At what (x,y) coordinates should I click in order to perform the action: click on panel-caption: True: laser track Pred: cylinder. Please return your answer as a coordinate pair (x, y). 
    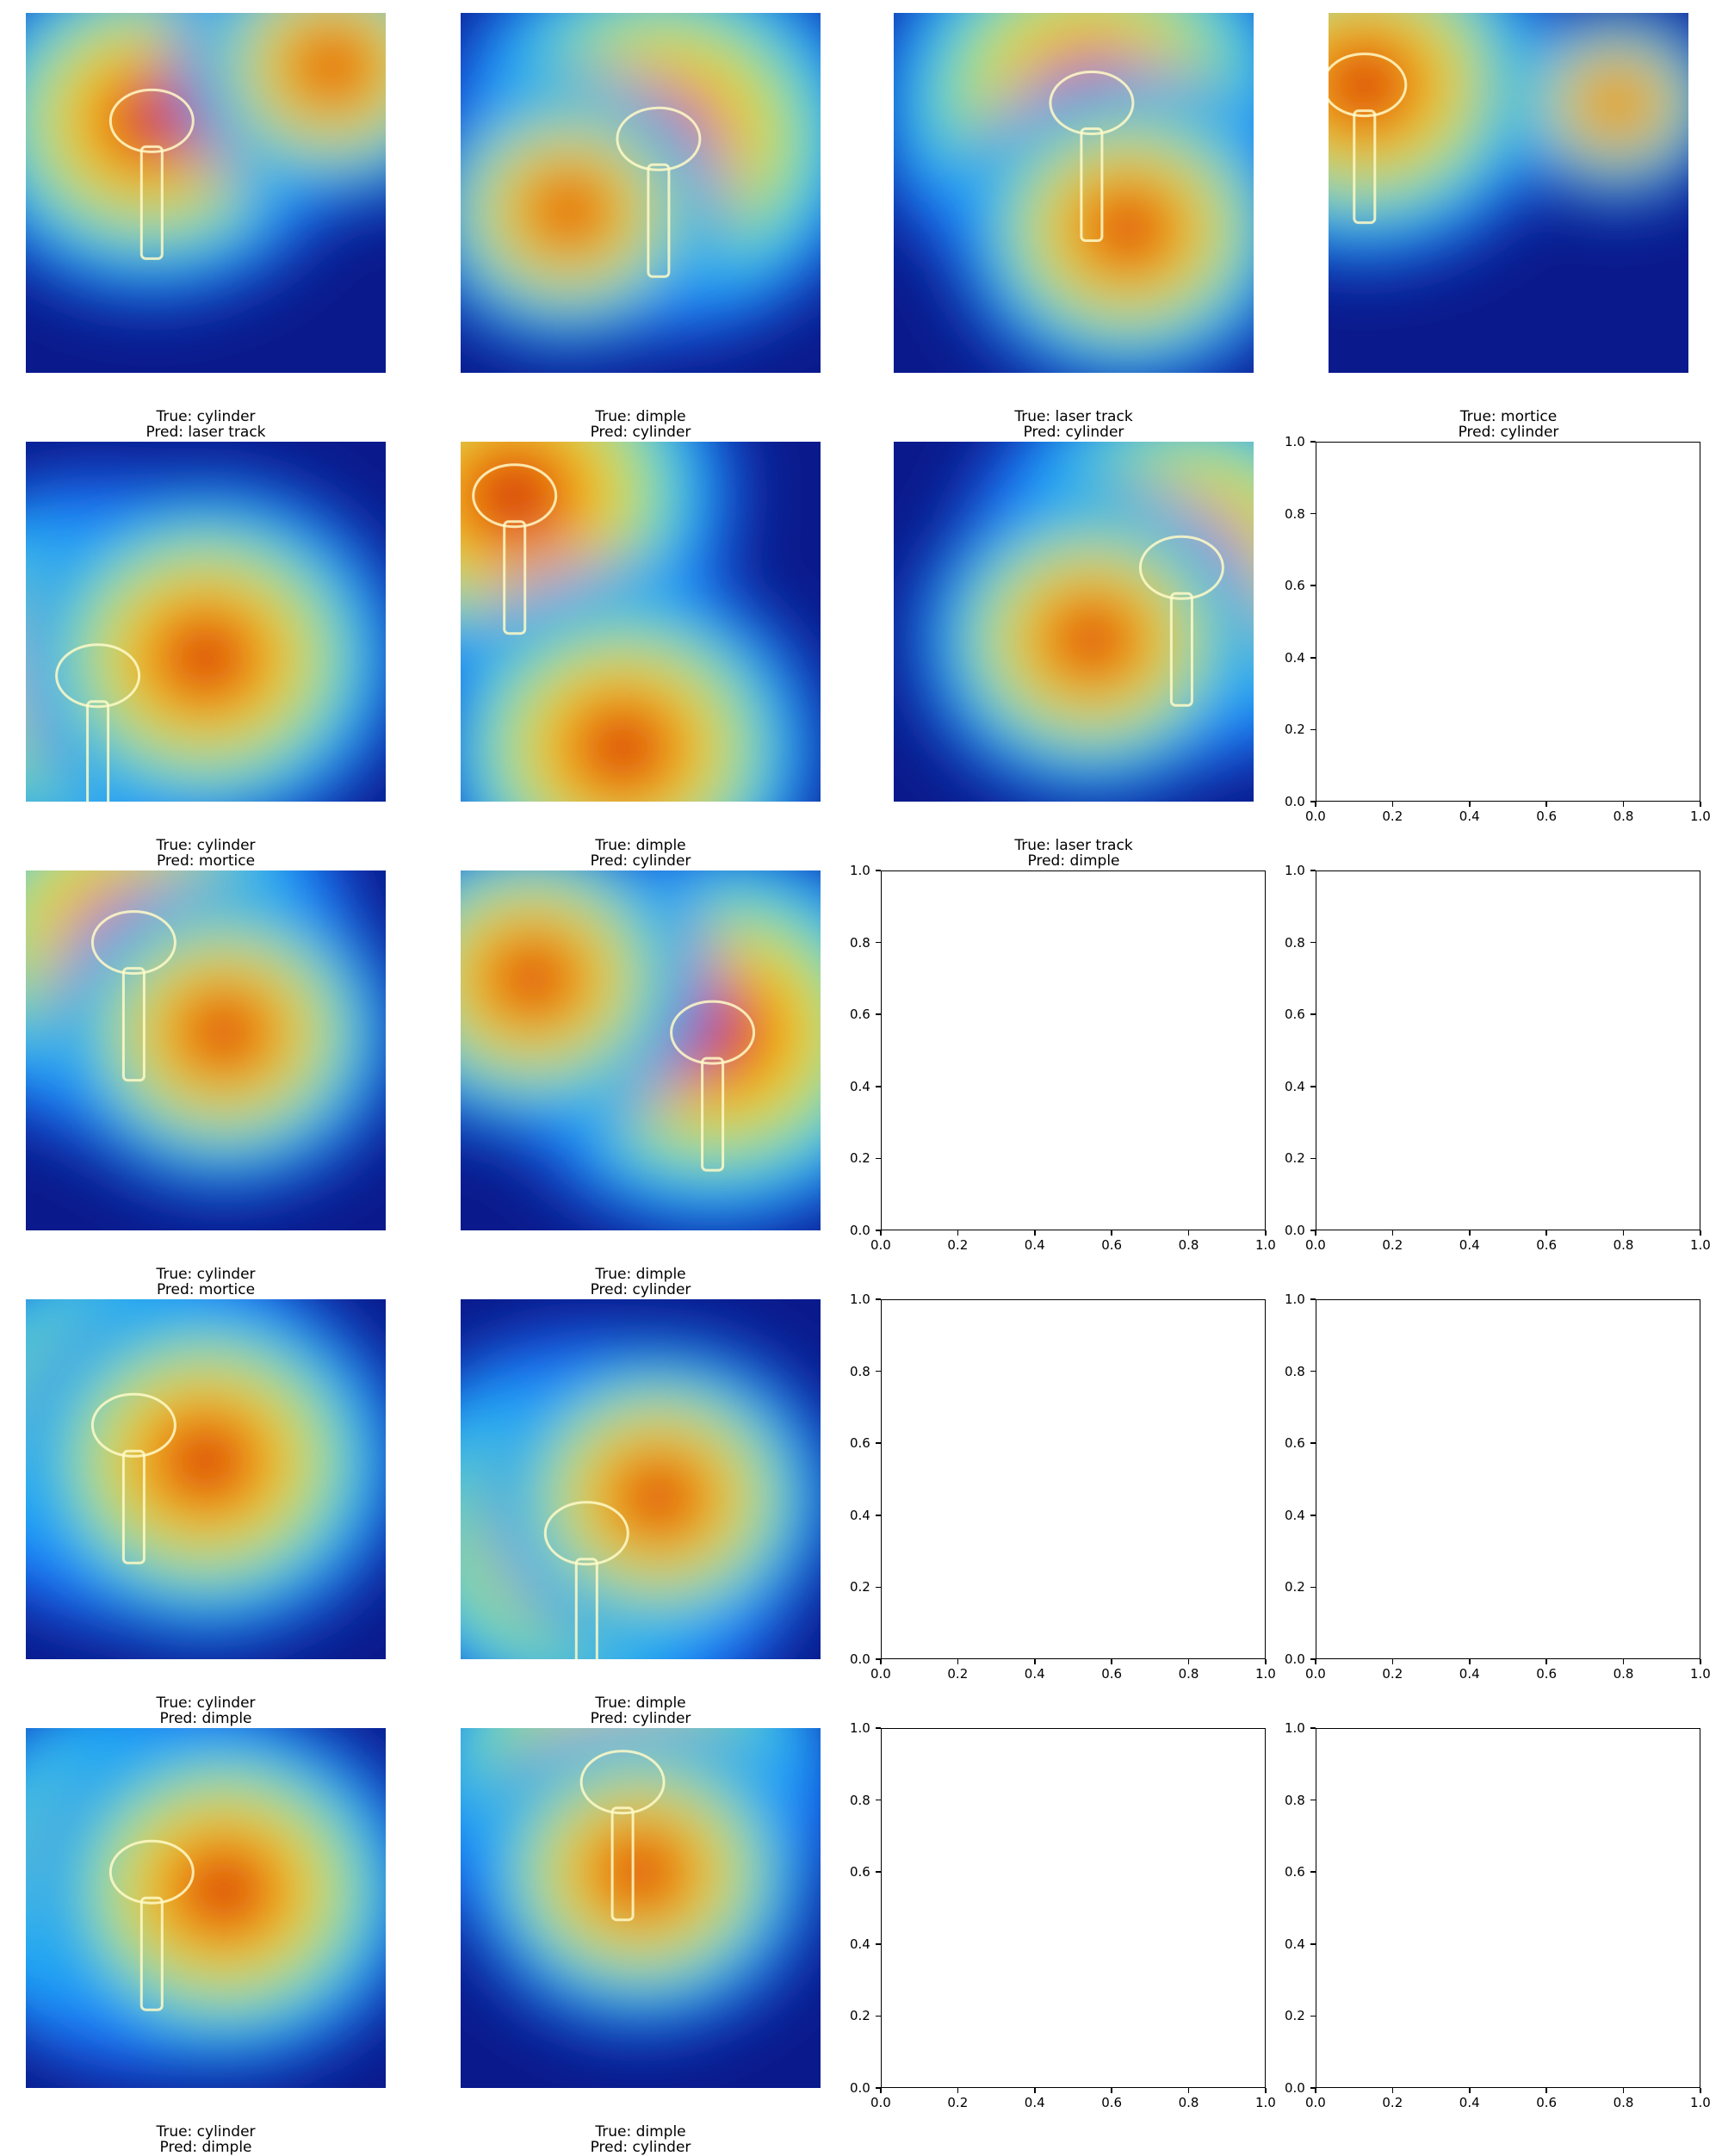
    Looking at the image, I should click on (1073, 425).